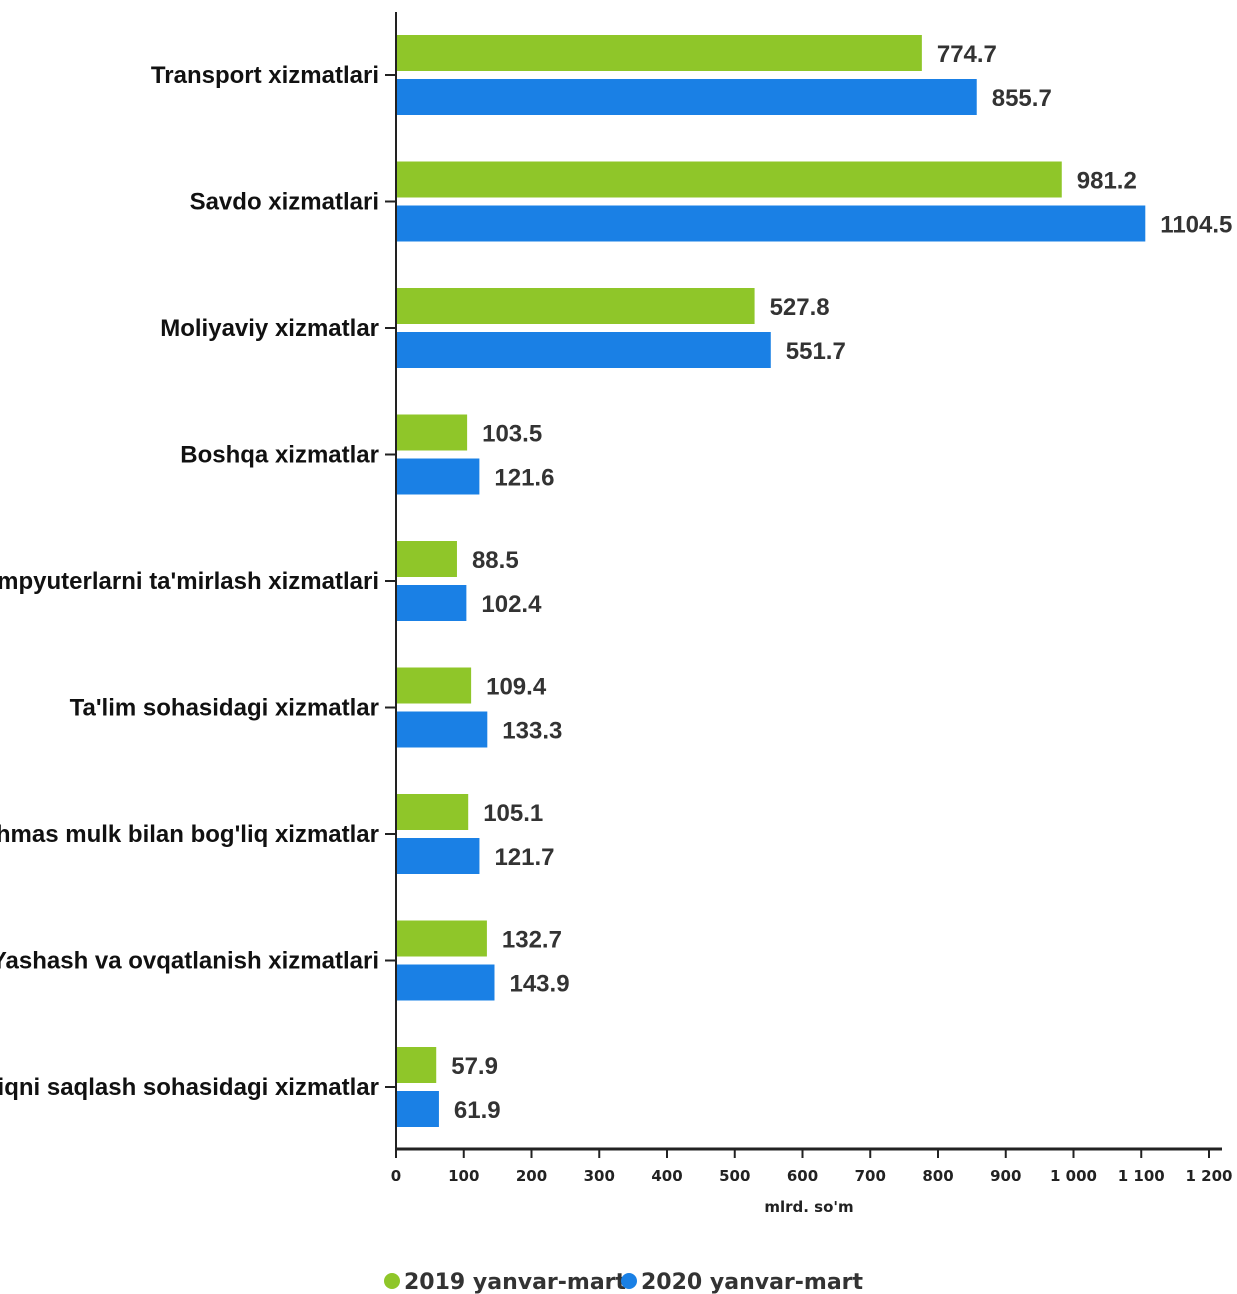 The width and height of the screenshot is (1237, 1294). What do you see at coordinates (189, 581) in the screenshot?
I see `category-label: Kompyuterlarni ta'mirlash xizmatlari` at bounding box center [189, 581].